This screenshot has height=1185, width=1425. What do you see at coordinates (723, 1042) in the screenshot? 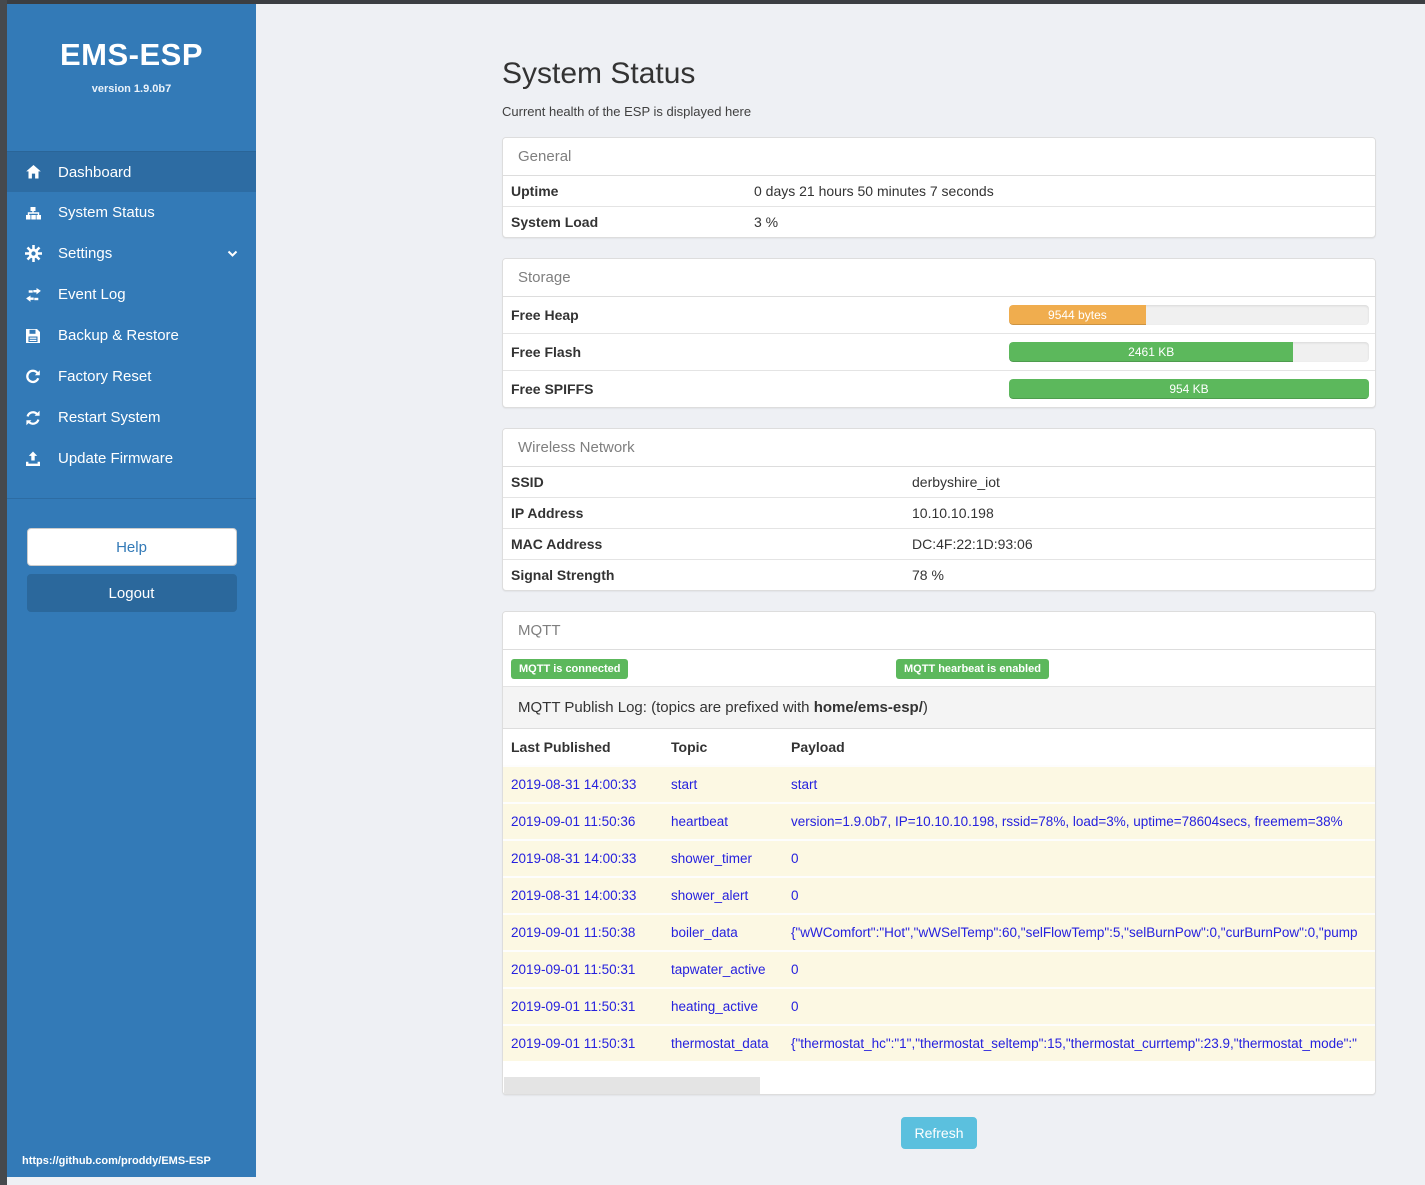
I see `log-topic: thermostat_data` at bounding box center [723, 1042].